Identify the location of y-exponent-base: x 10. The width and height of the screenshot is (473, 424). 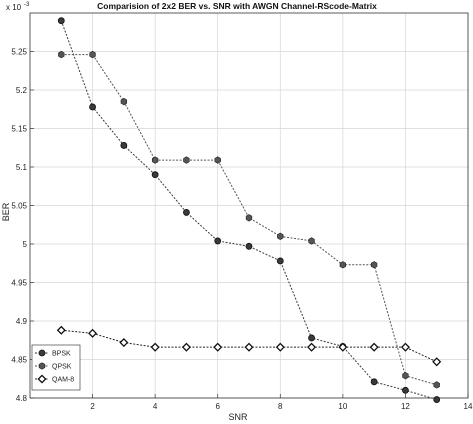
(14, 7).